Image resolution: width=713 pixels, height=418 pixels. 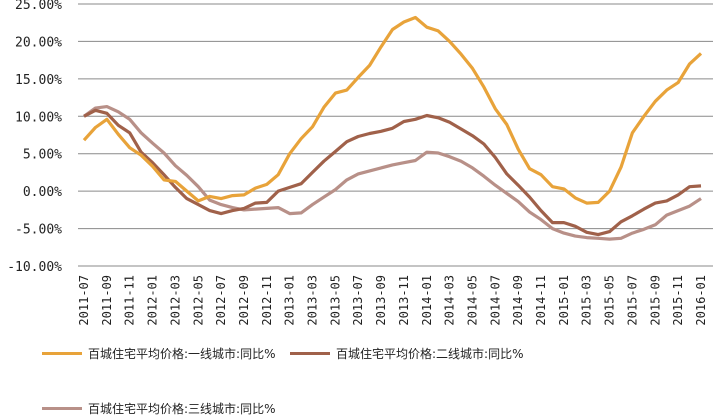 What do you see at coordinates (472, 300) in the screenshot?
I see `x-tick-label: 2014-05` at bounding box center [472, 300].